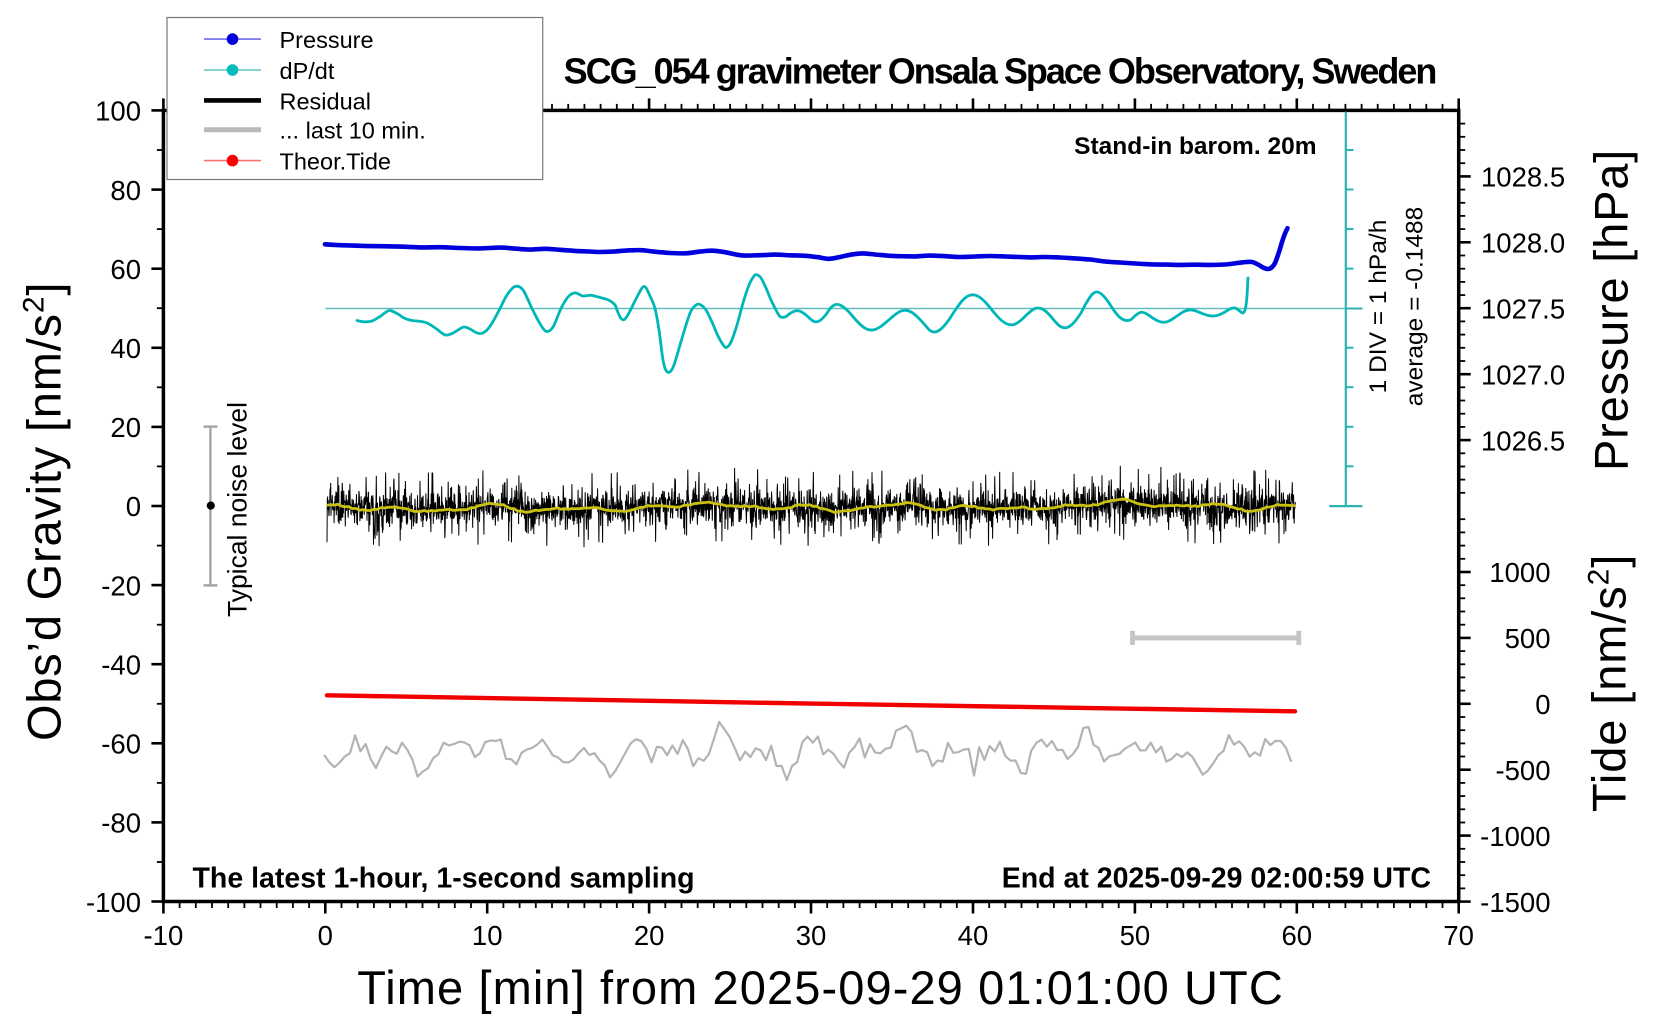  Describe the element at coordinates (113, 902) in the screenshot. I see `svg-text: -100` at that location.